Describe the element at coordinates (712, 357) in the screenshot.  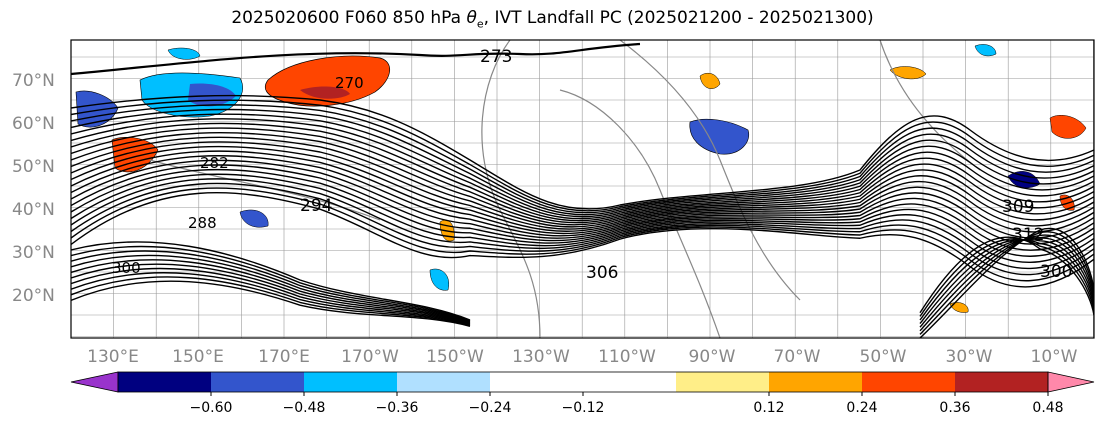
I see `lon-label: 90°W` at that location.